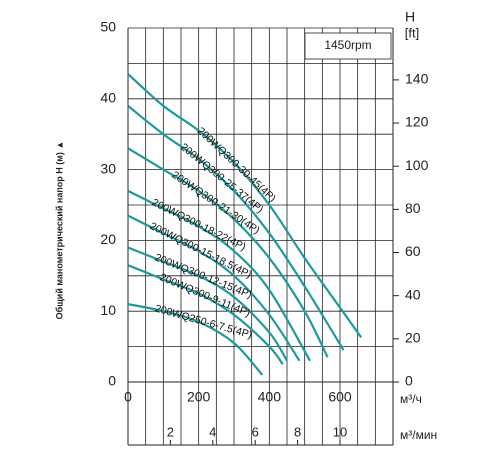  I want to click on x2-axis-unit: м³/мин, so click(418, 435).